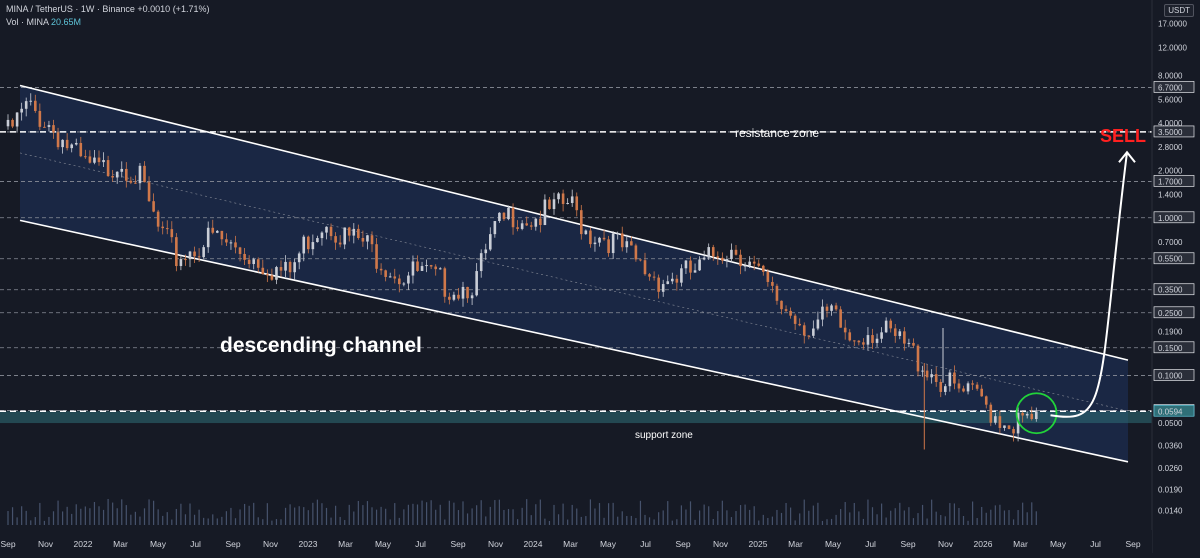 The image size is (1200, 558). What do you see at coordinates (777, 133) in the screenshot?
I see `resistance-zone-label: resistance zone` at bounding box center [777, 133].